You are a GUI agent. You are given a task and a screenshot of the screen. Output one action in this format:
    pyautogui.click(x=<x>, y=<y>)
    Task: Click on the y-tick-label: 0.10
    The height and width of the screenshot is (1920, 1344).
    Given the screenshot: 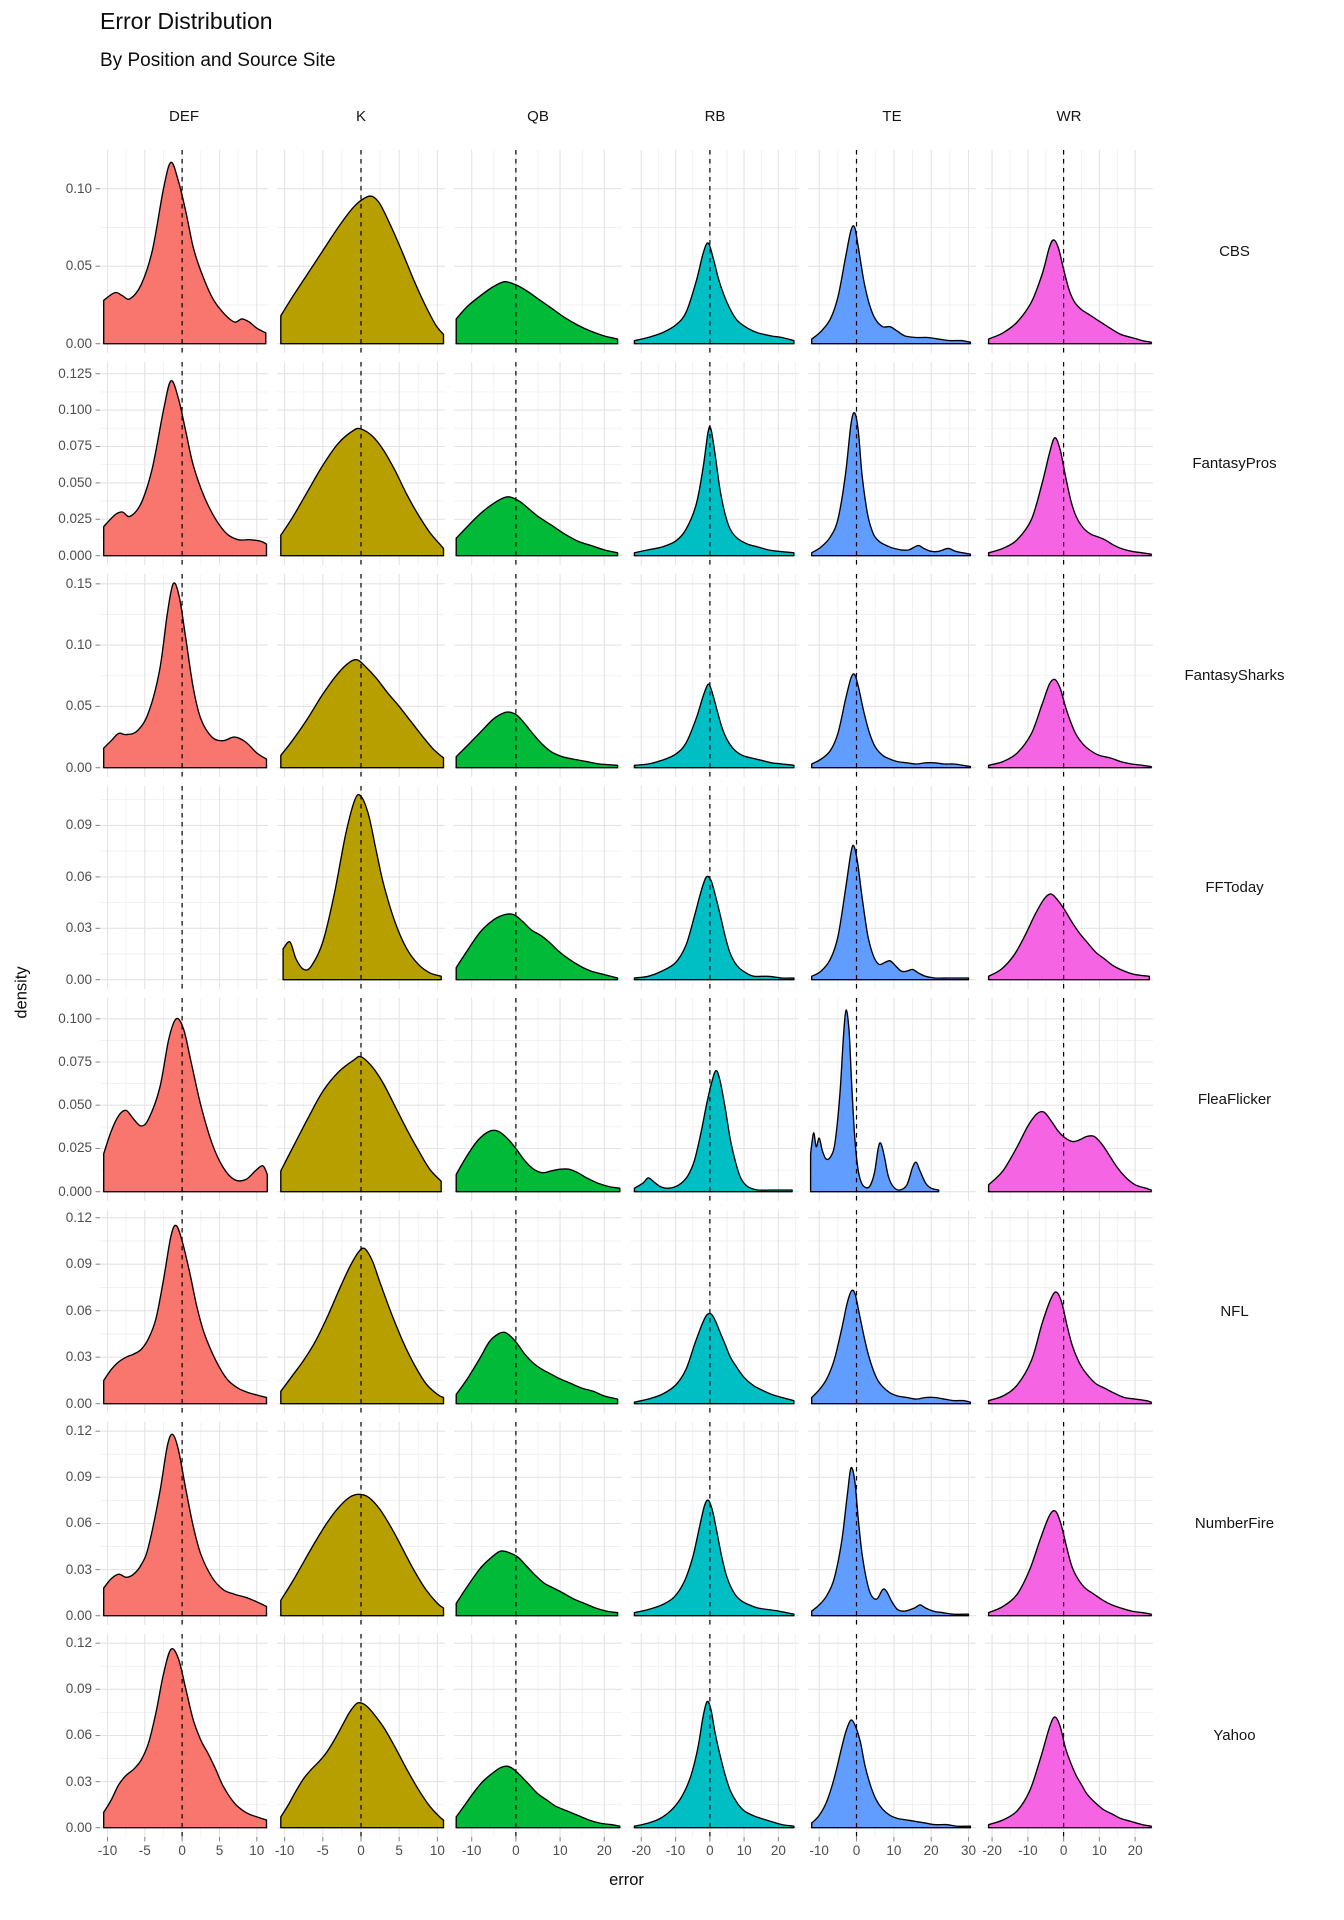 What is the action you would take?
    pyautogui.click(x=78, y=645)
    